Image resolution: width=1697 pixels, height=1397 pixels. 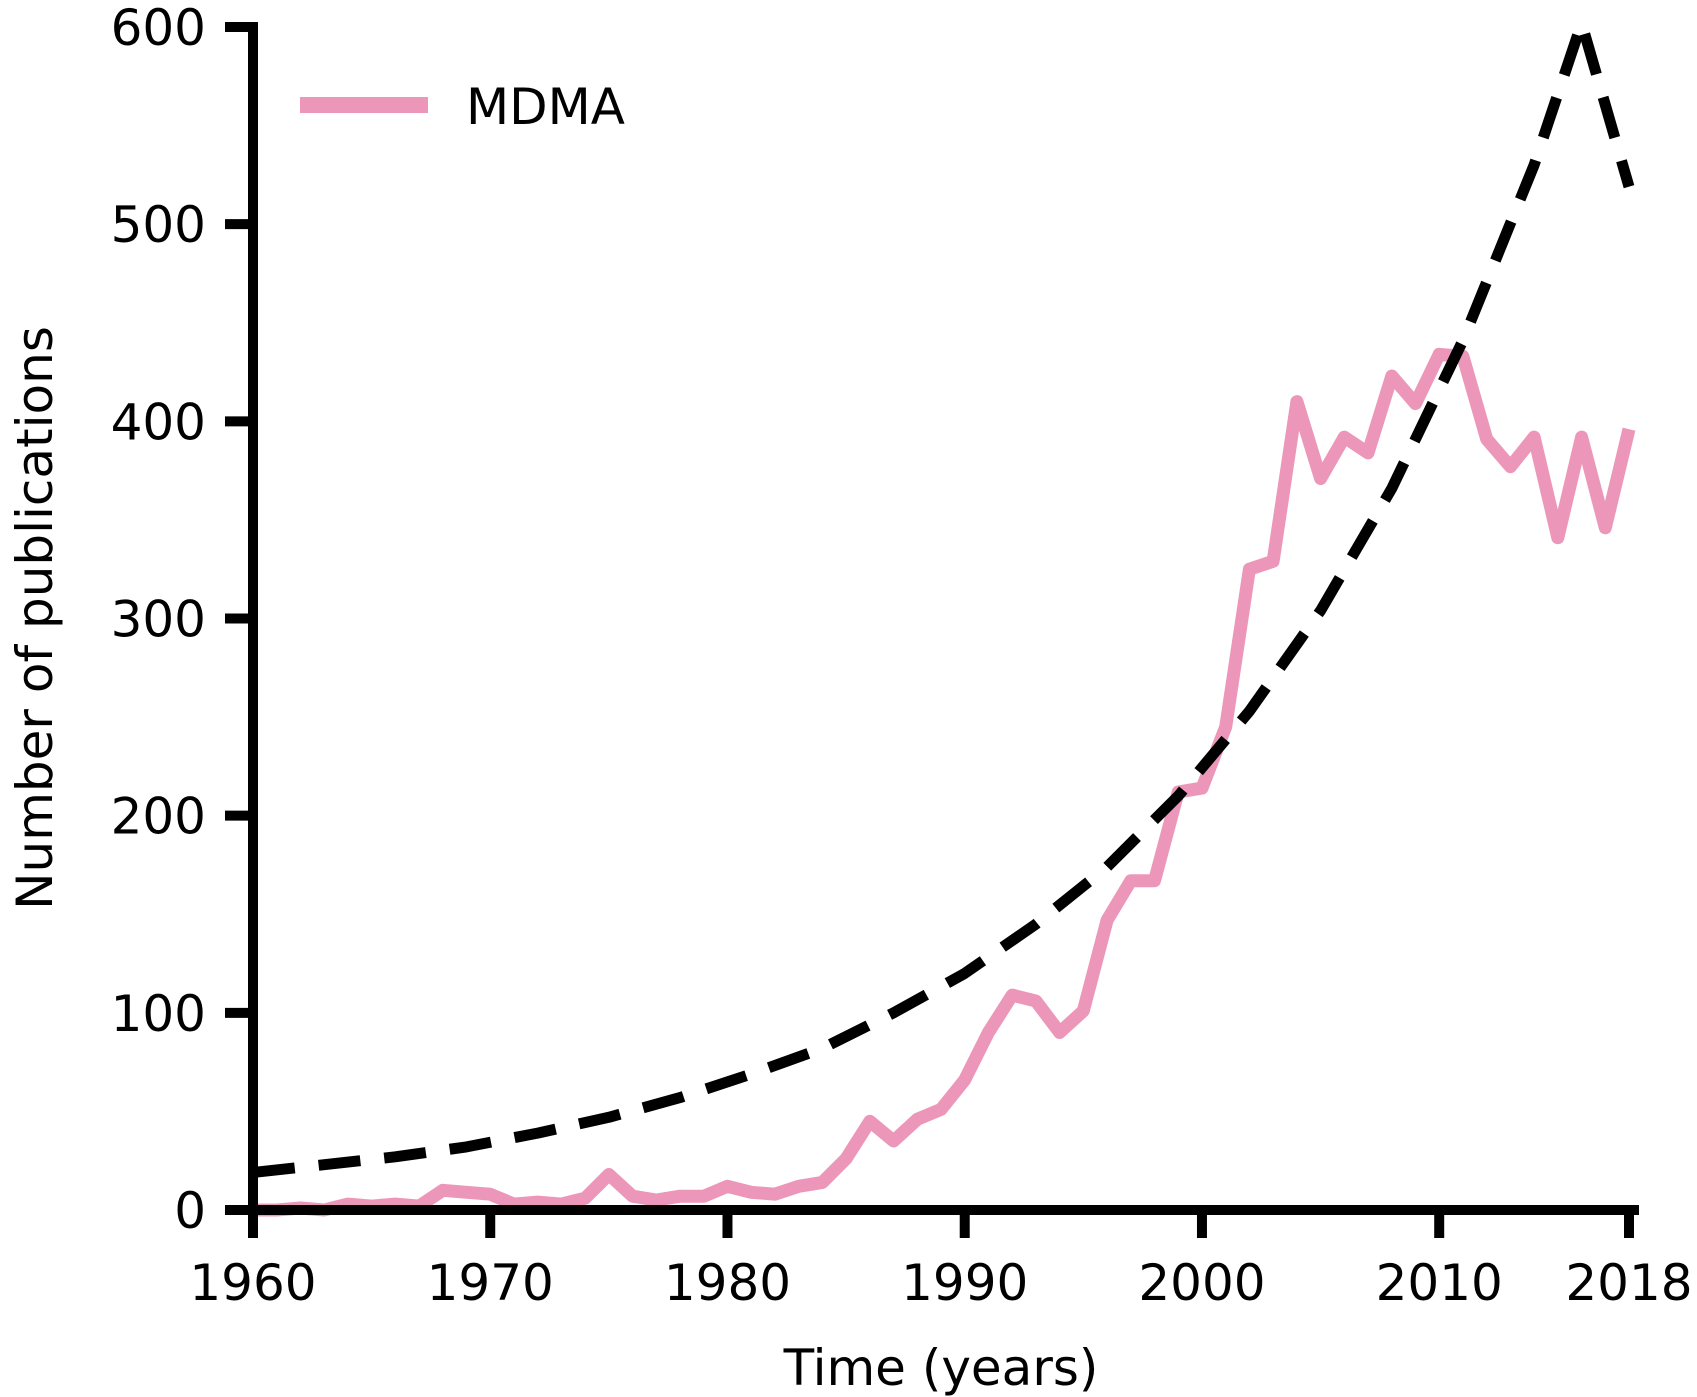 What do you see at coordinates (462, 107) in the screenshot?
I see `legend: MDMA` at bounding box center [462, 107].